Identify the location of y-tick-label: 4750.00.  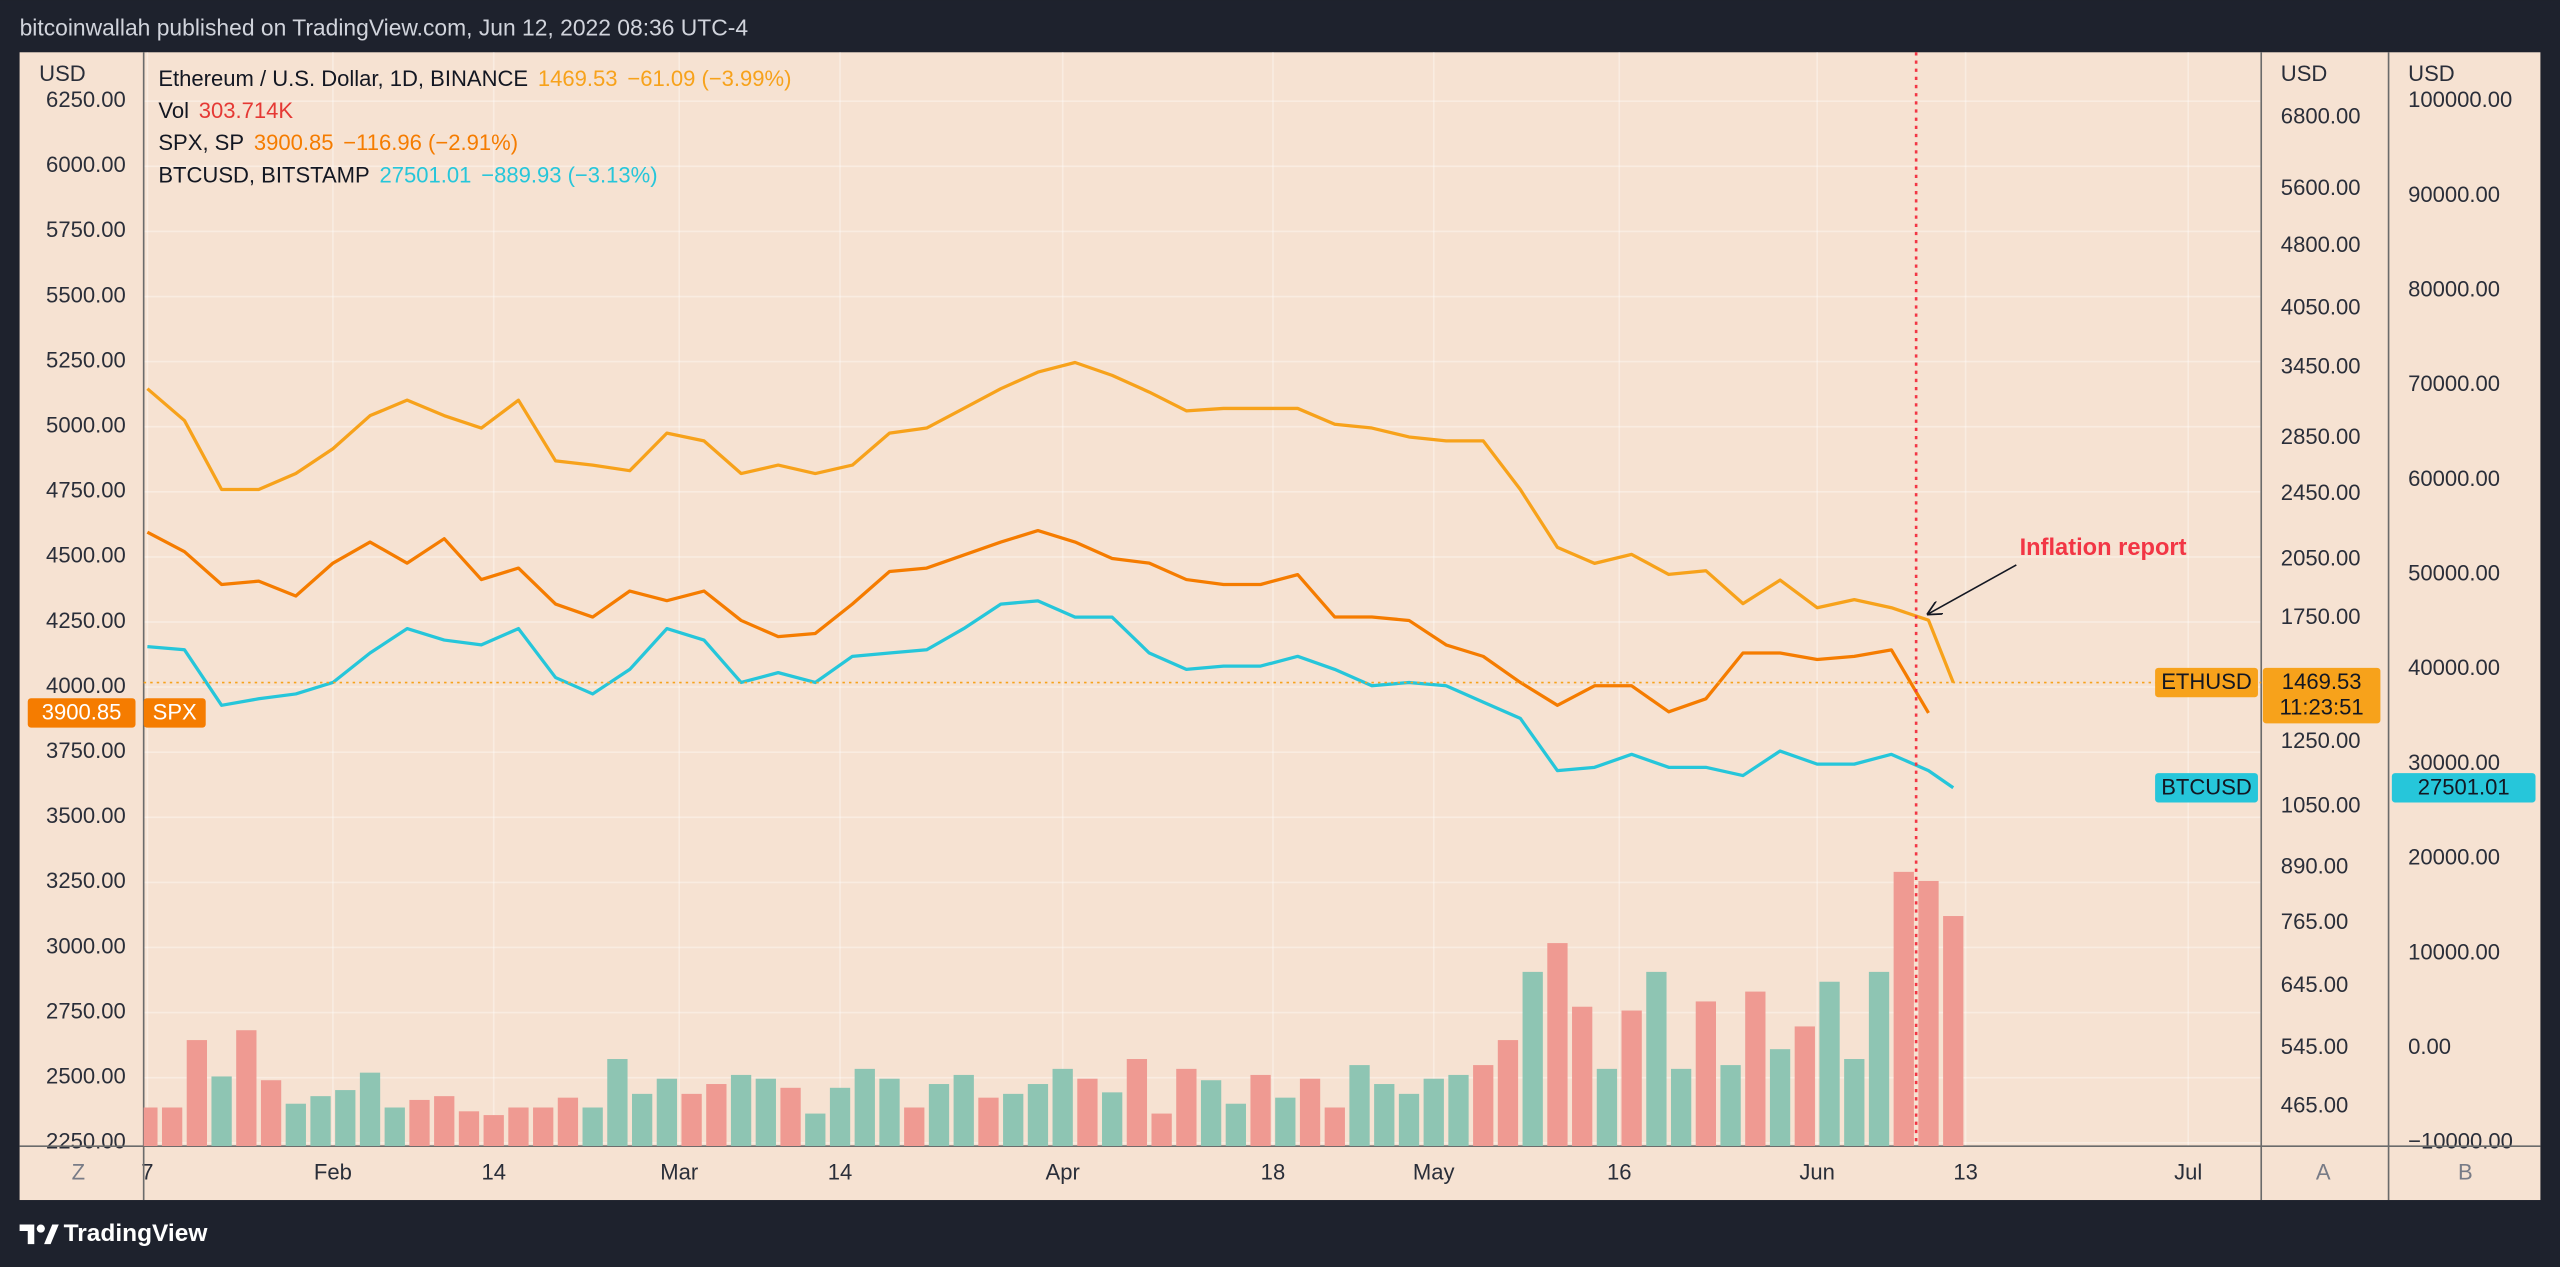
(86, 490).